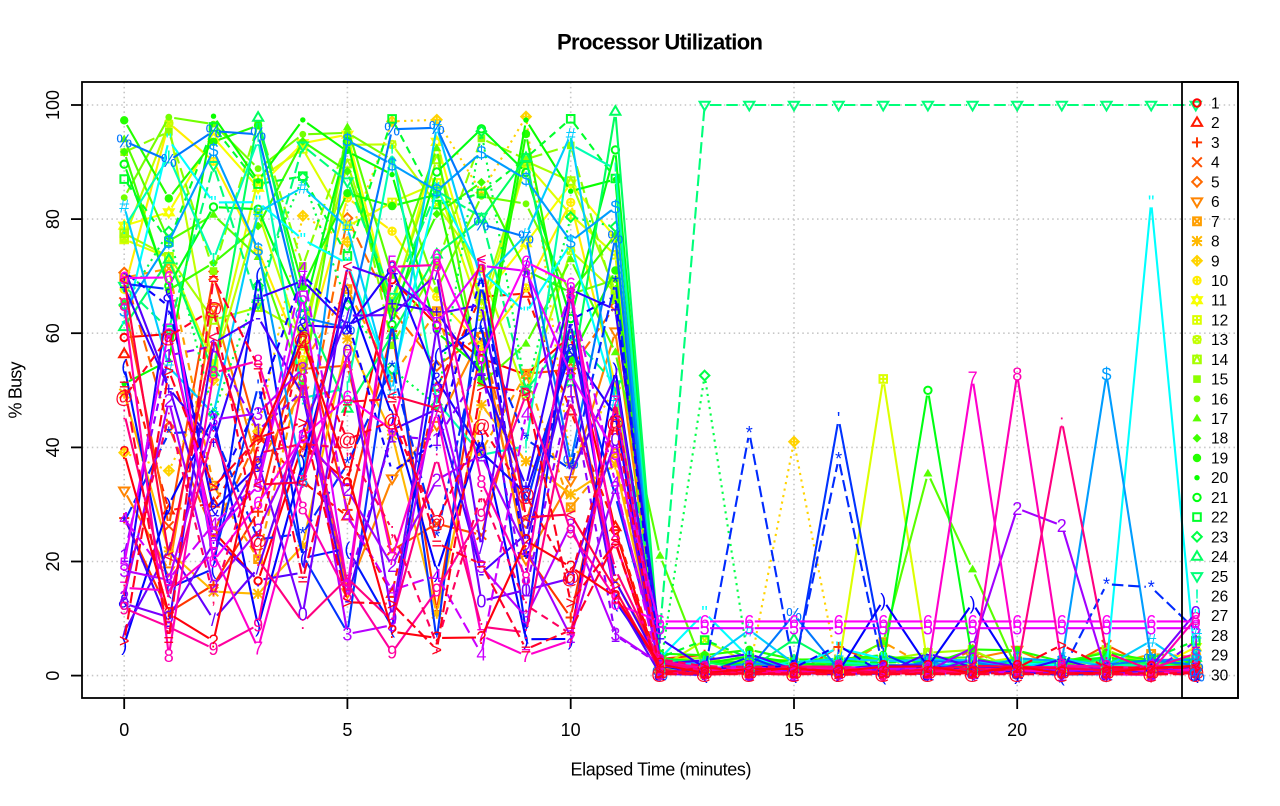 This screenshot has height=806, width=1280. I want to click on svg-text: 25, so click(1219, 577).